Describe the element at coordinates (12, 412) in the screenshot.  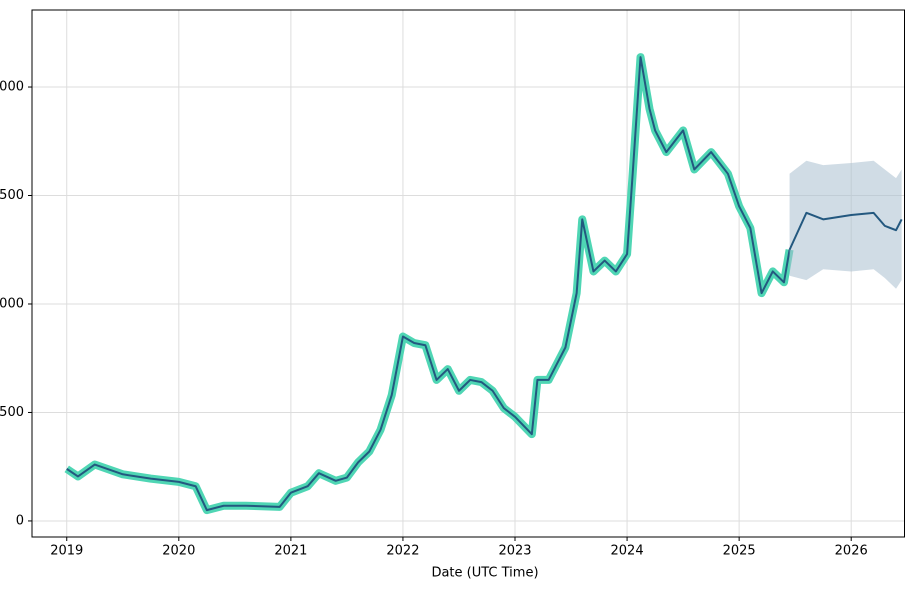
I see `y-tick-label: 500` at that location.